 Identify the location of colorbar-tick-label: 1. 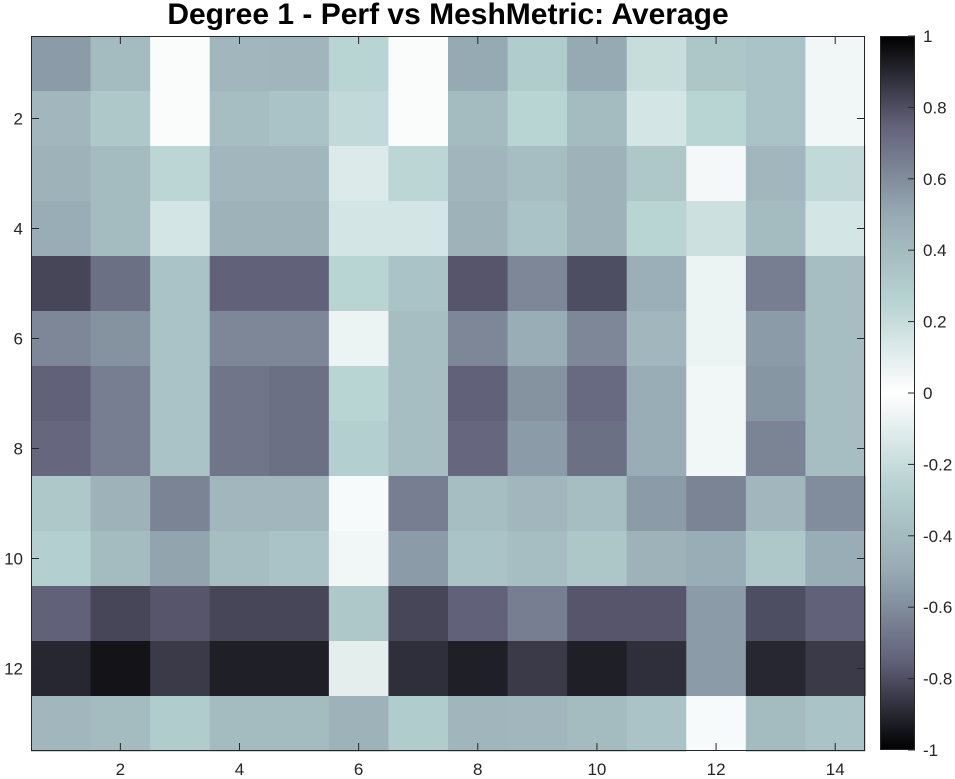
(927, 36).